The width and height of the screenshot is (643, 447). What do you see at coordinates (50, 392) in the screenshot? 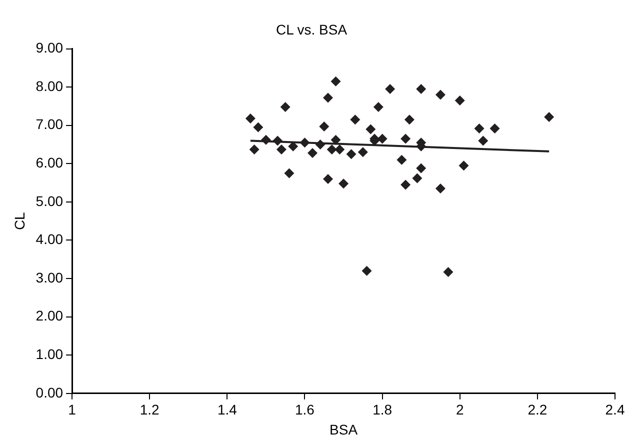
I see `y-tick-label: 0.00` at bounding box center [50, 392].